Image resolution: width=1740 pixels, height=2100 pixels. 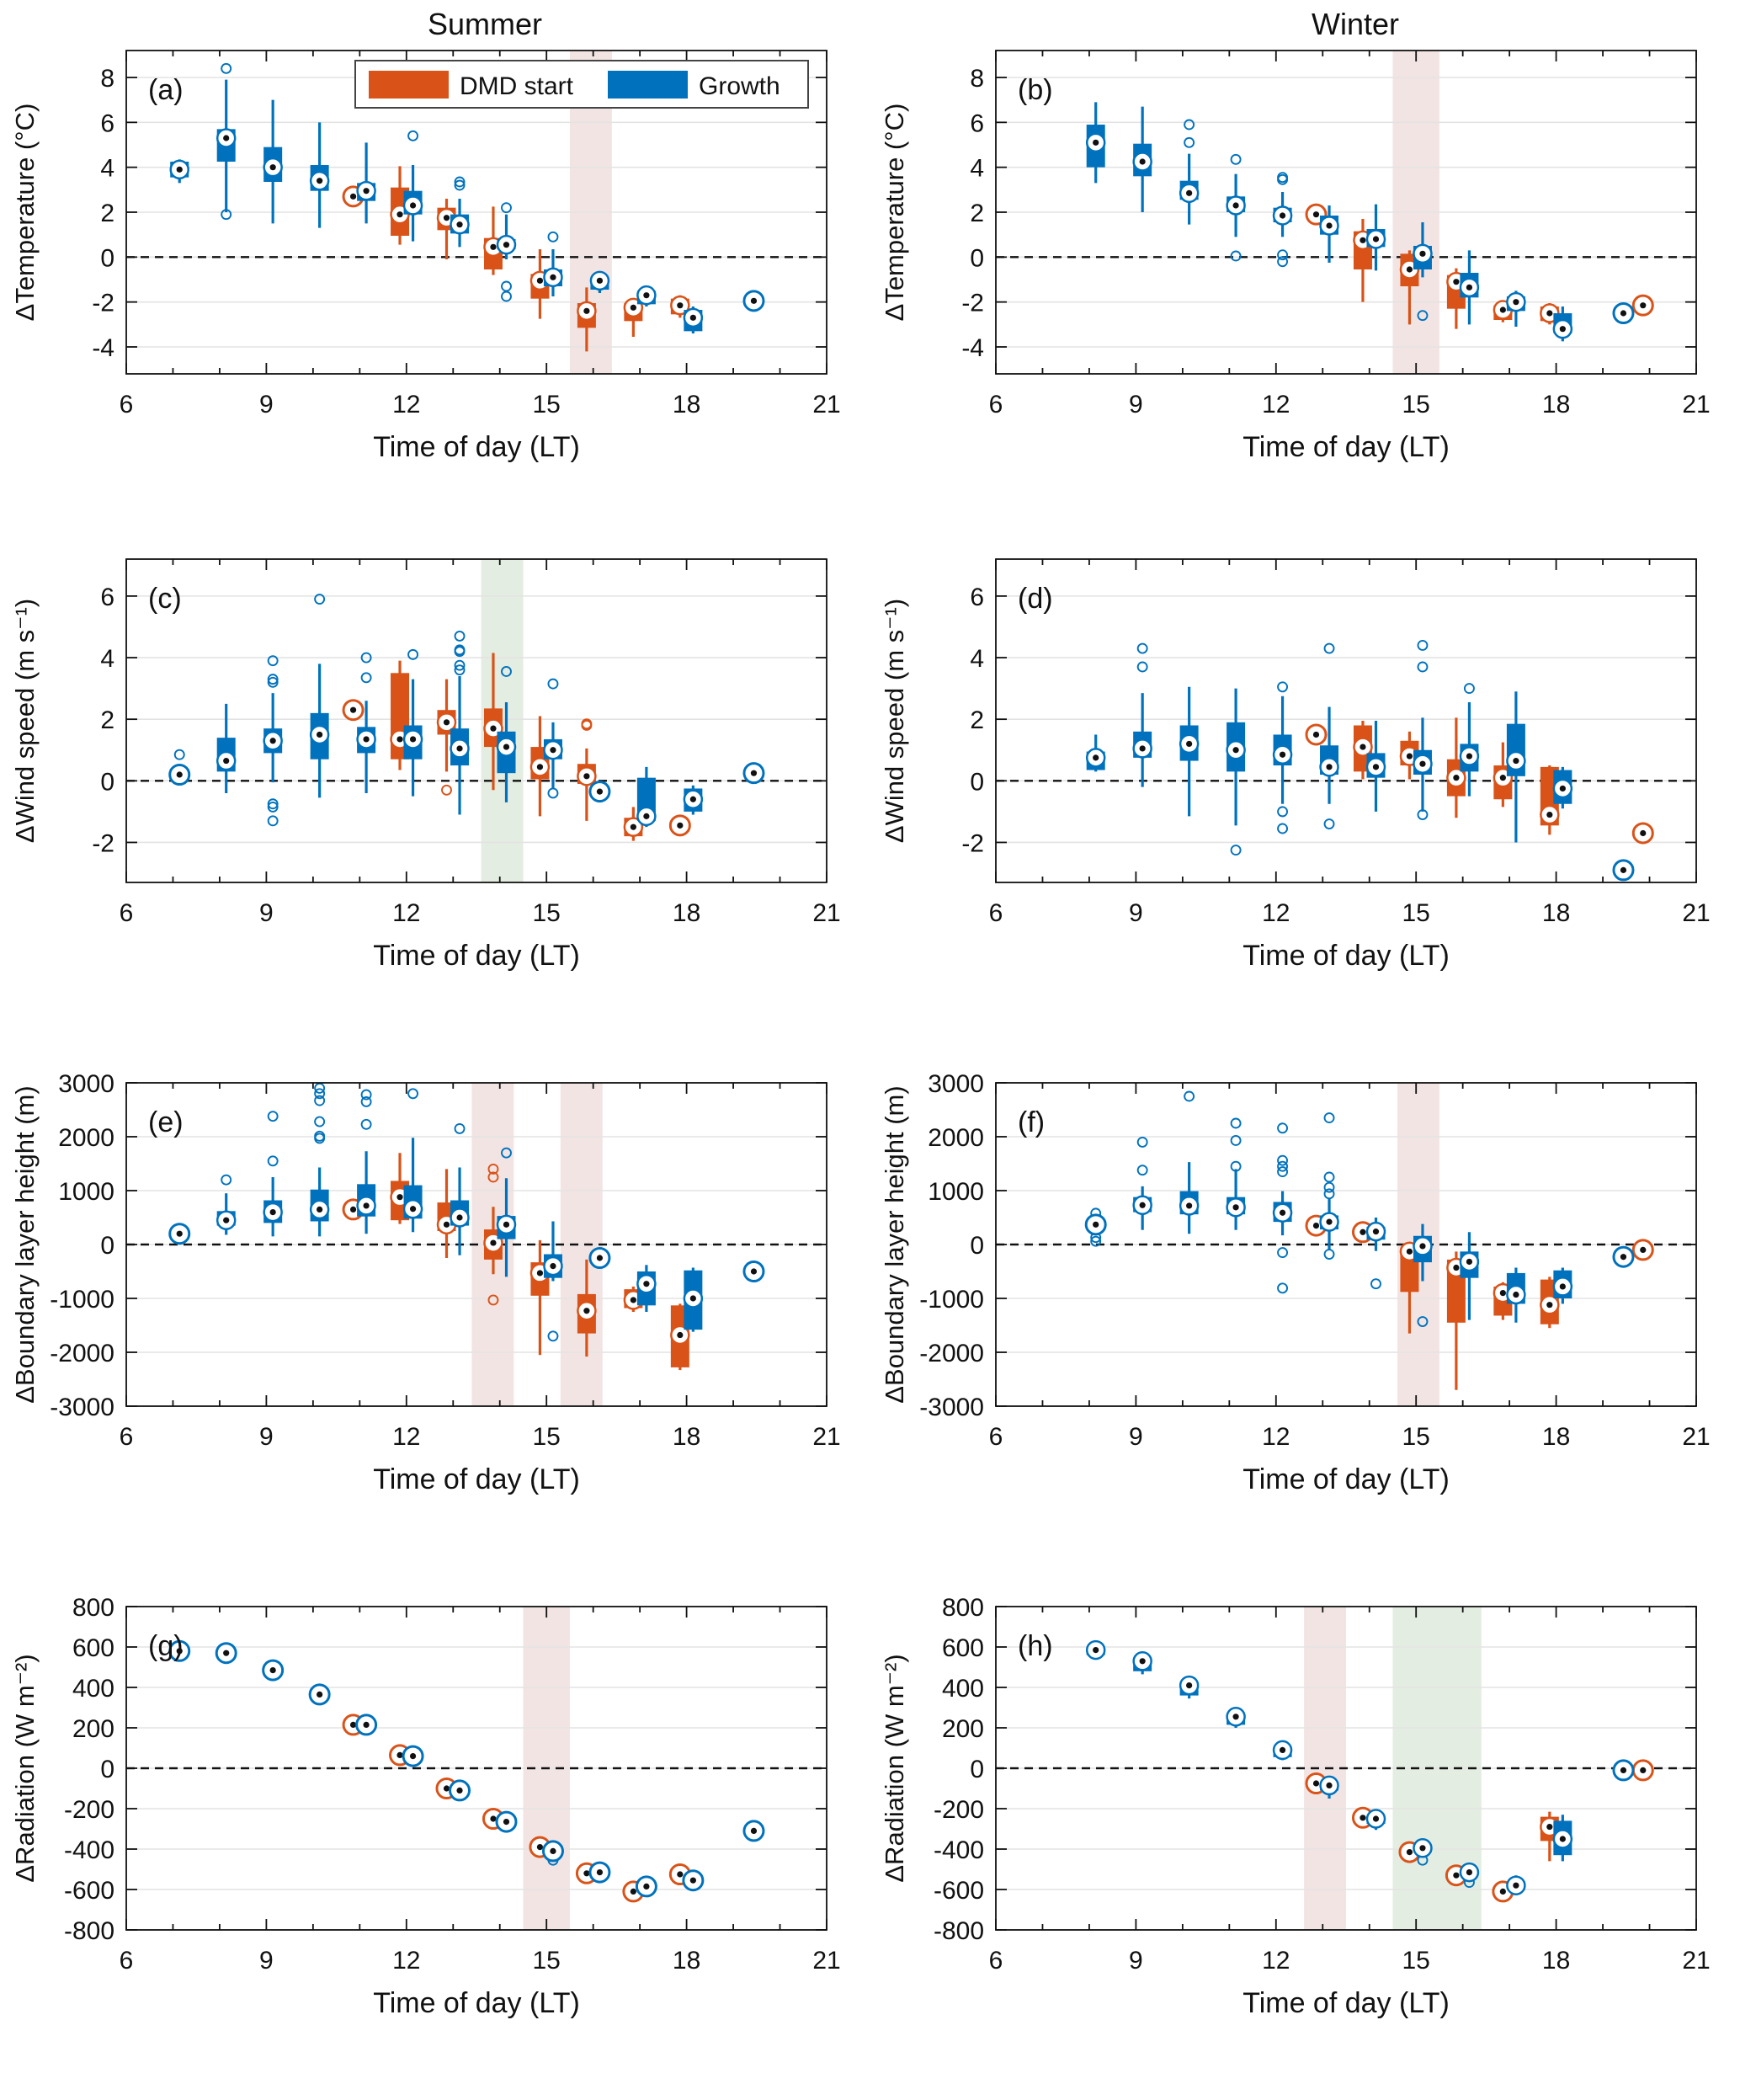 I want to click on svg-text: (c), so click(x=165, y=599).